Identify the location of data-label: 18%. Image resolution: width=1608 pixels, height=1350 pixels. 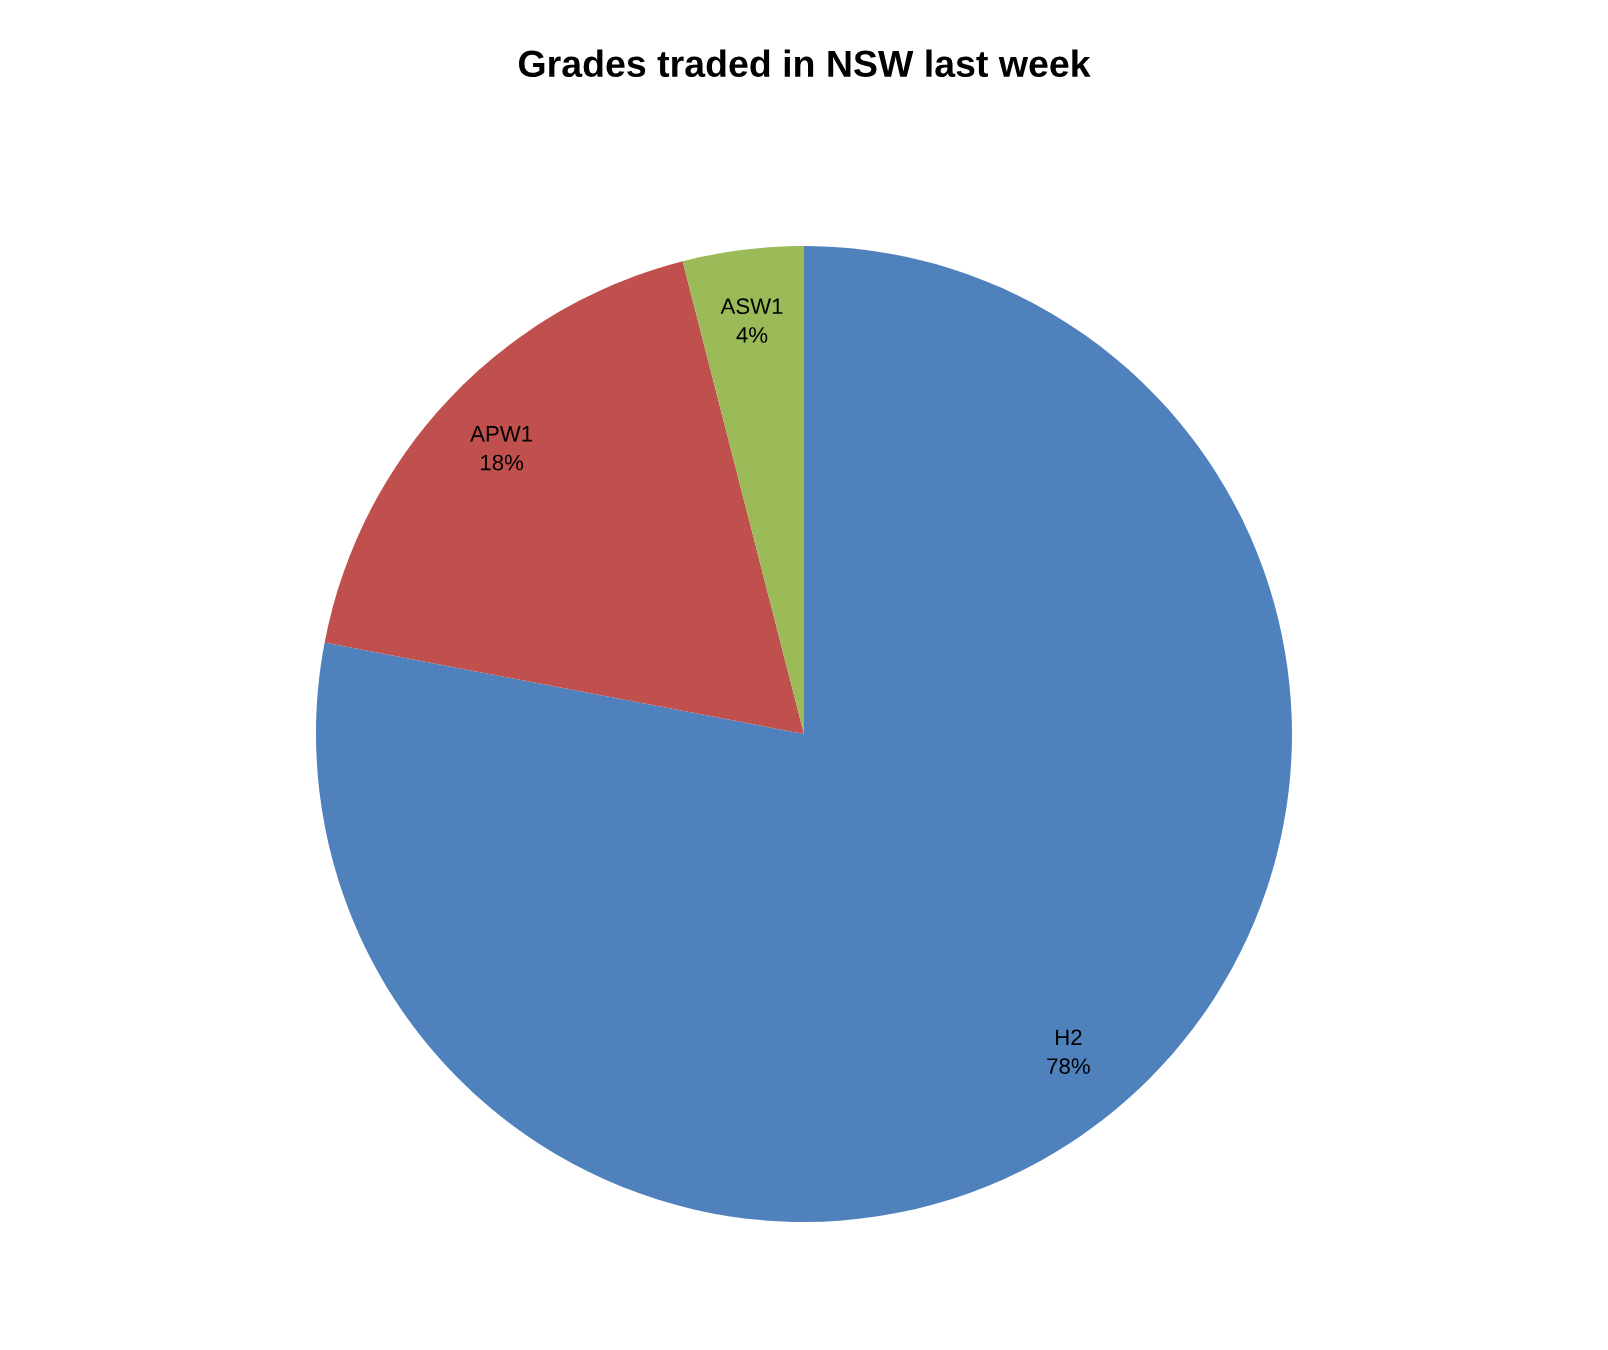
(502, 462).